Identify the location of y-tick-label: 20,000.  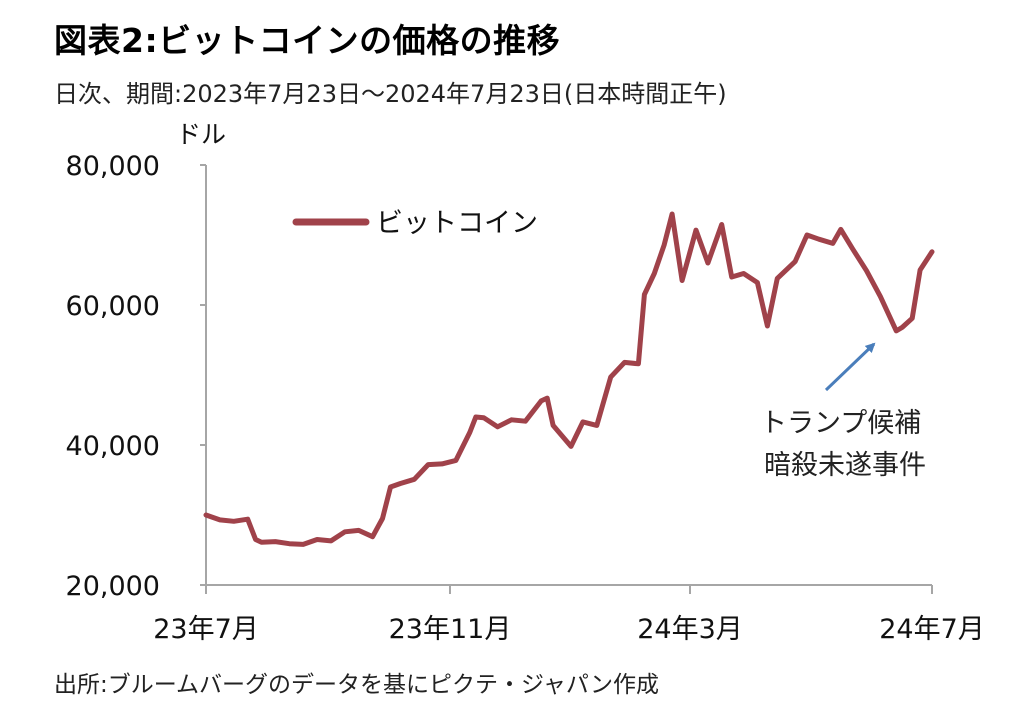
(113, 586).